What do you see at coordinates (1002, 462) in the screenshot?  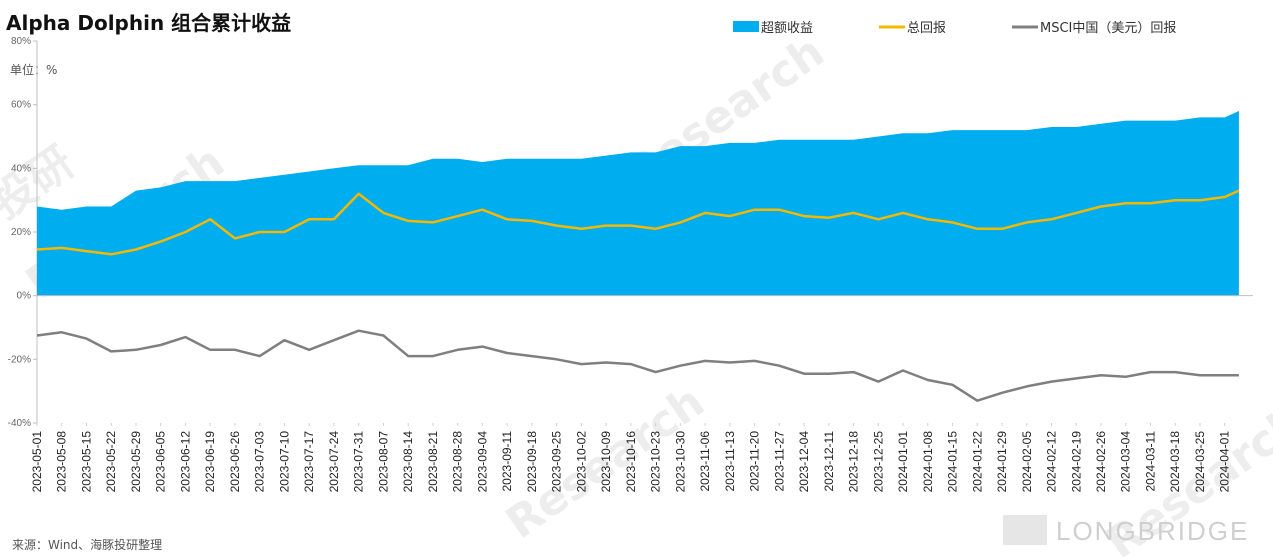 I see `x-tick-label: 2024-01-29` at bounding box center [1002, 462].